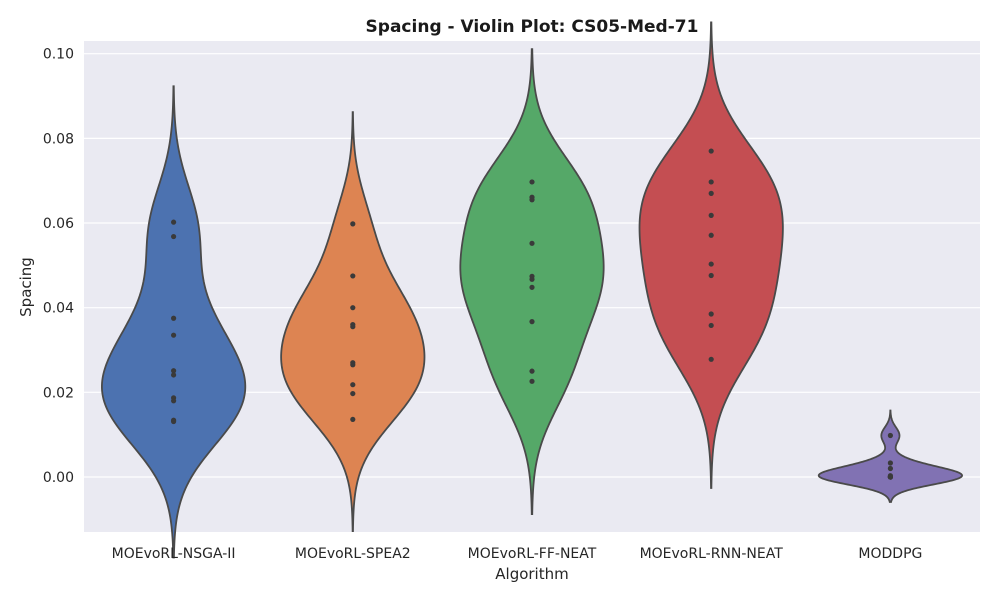 This screenshot has height=600, width=1000. Describe the element at coordinates (353, 554) in the screenshot. I see `x-tick-label: MOEvoRL-SPEA2` at that location.